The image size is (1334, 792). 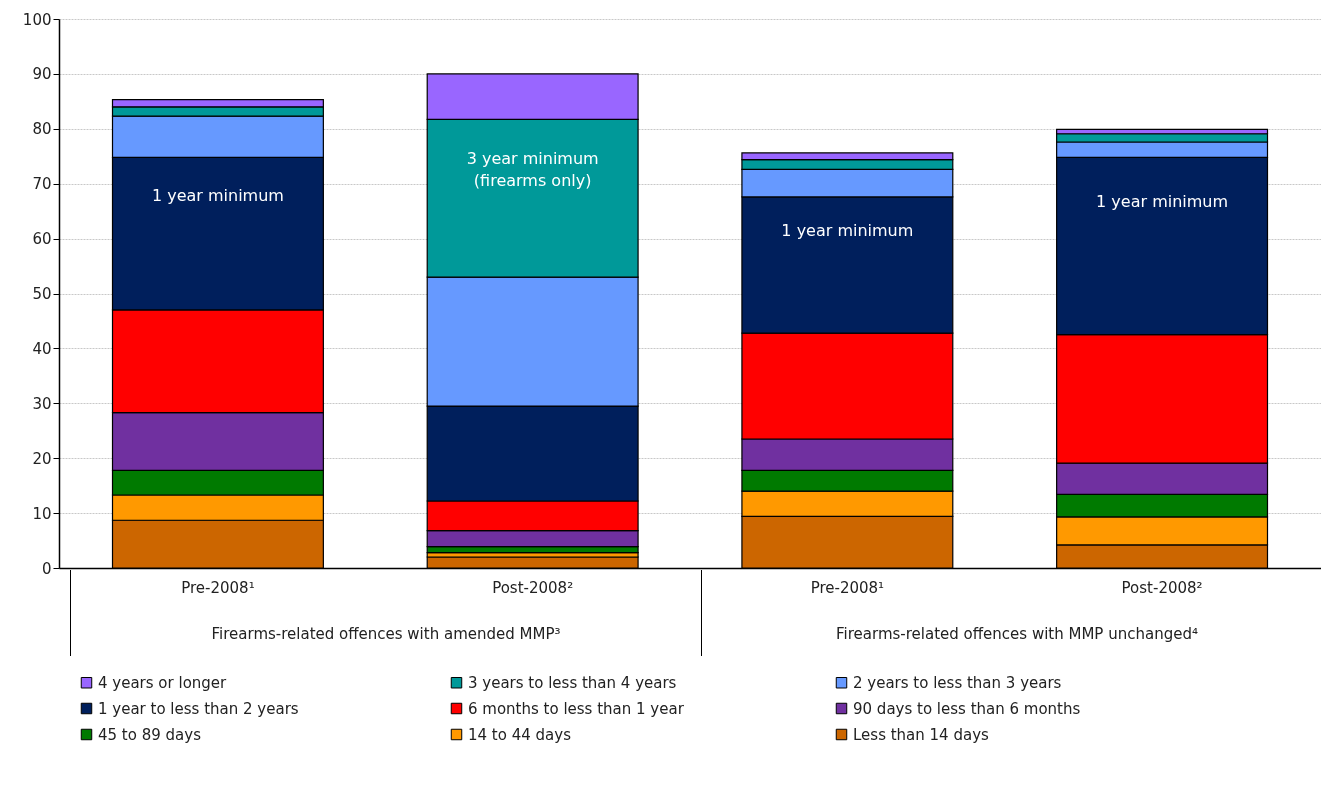 I want to click on y-tick-label: 10, so click(x=42, y=513).